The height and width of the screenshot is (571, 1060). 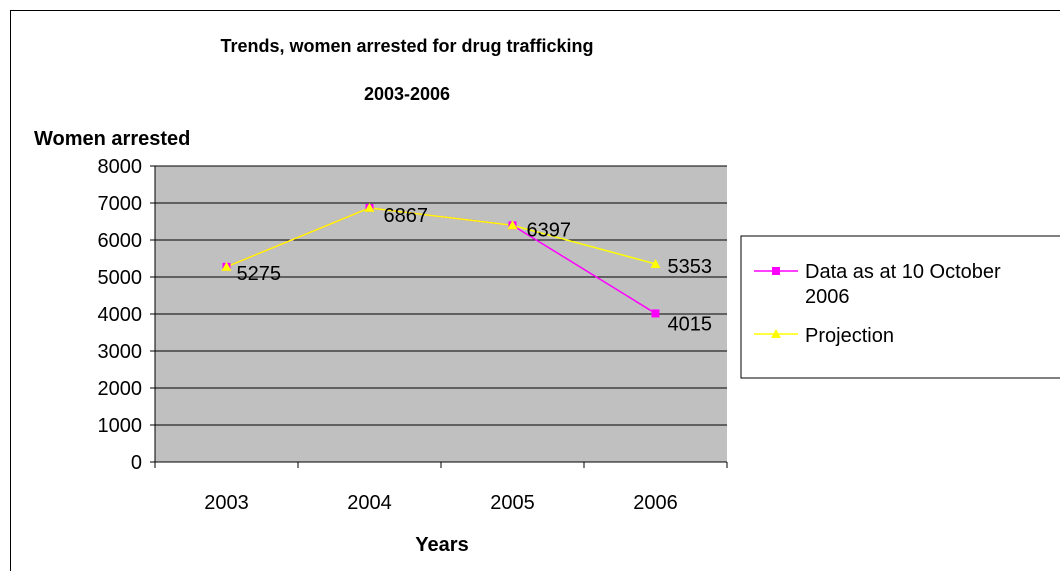 I want to click on legend: Data as at 10 October 2006 Projection, so click(x=900, y=307).